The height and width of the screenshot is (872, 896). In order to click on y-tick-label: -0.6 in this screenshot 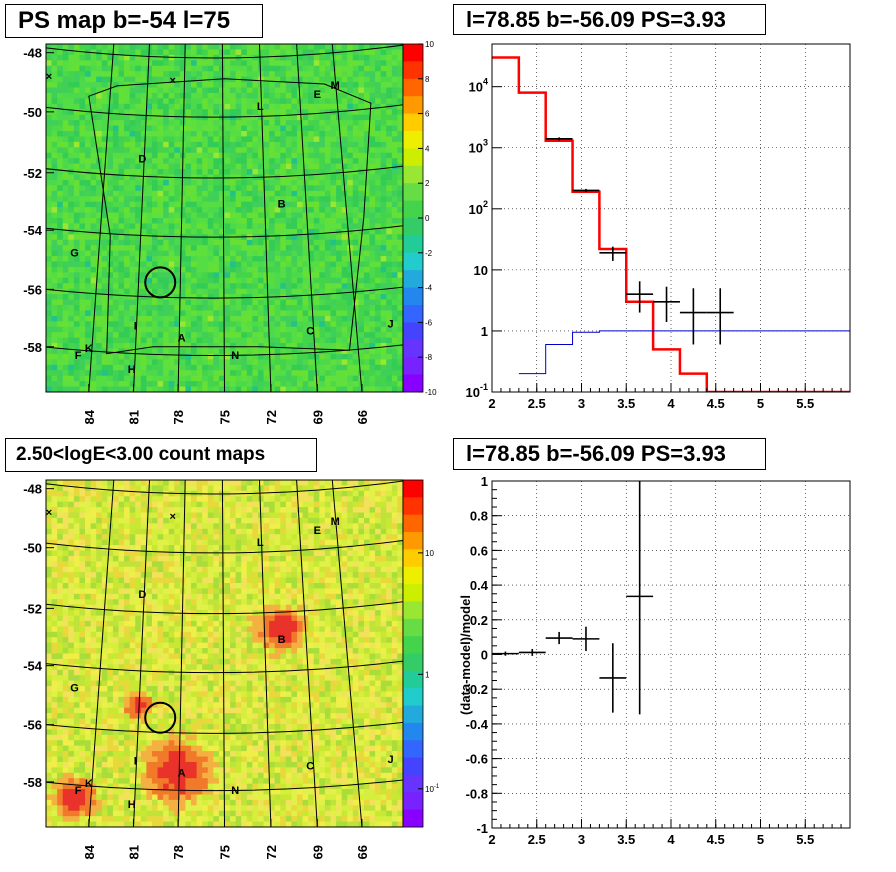, I will do `click(477, 759)`.